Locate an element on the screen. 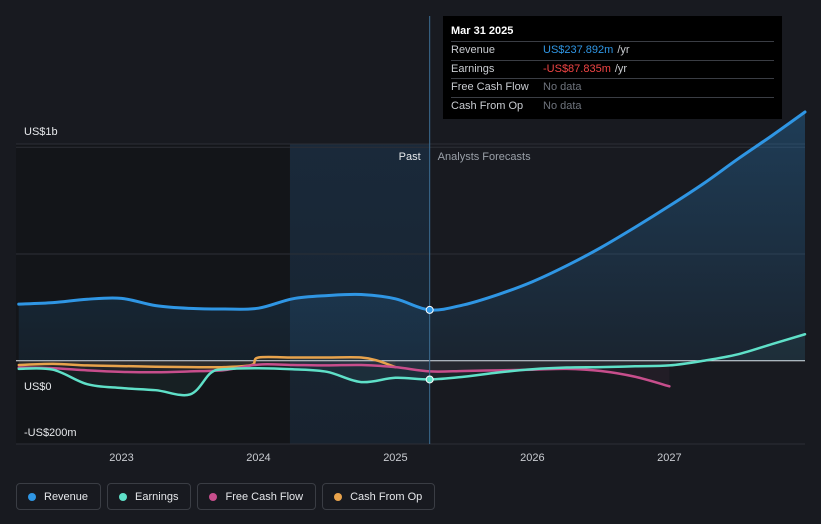  tooltip-label: Free Cash Flow is located at coordinates (490, 87).